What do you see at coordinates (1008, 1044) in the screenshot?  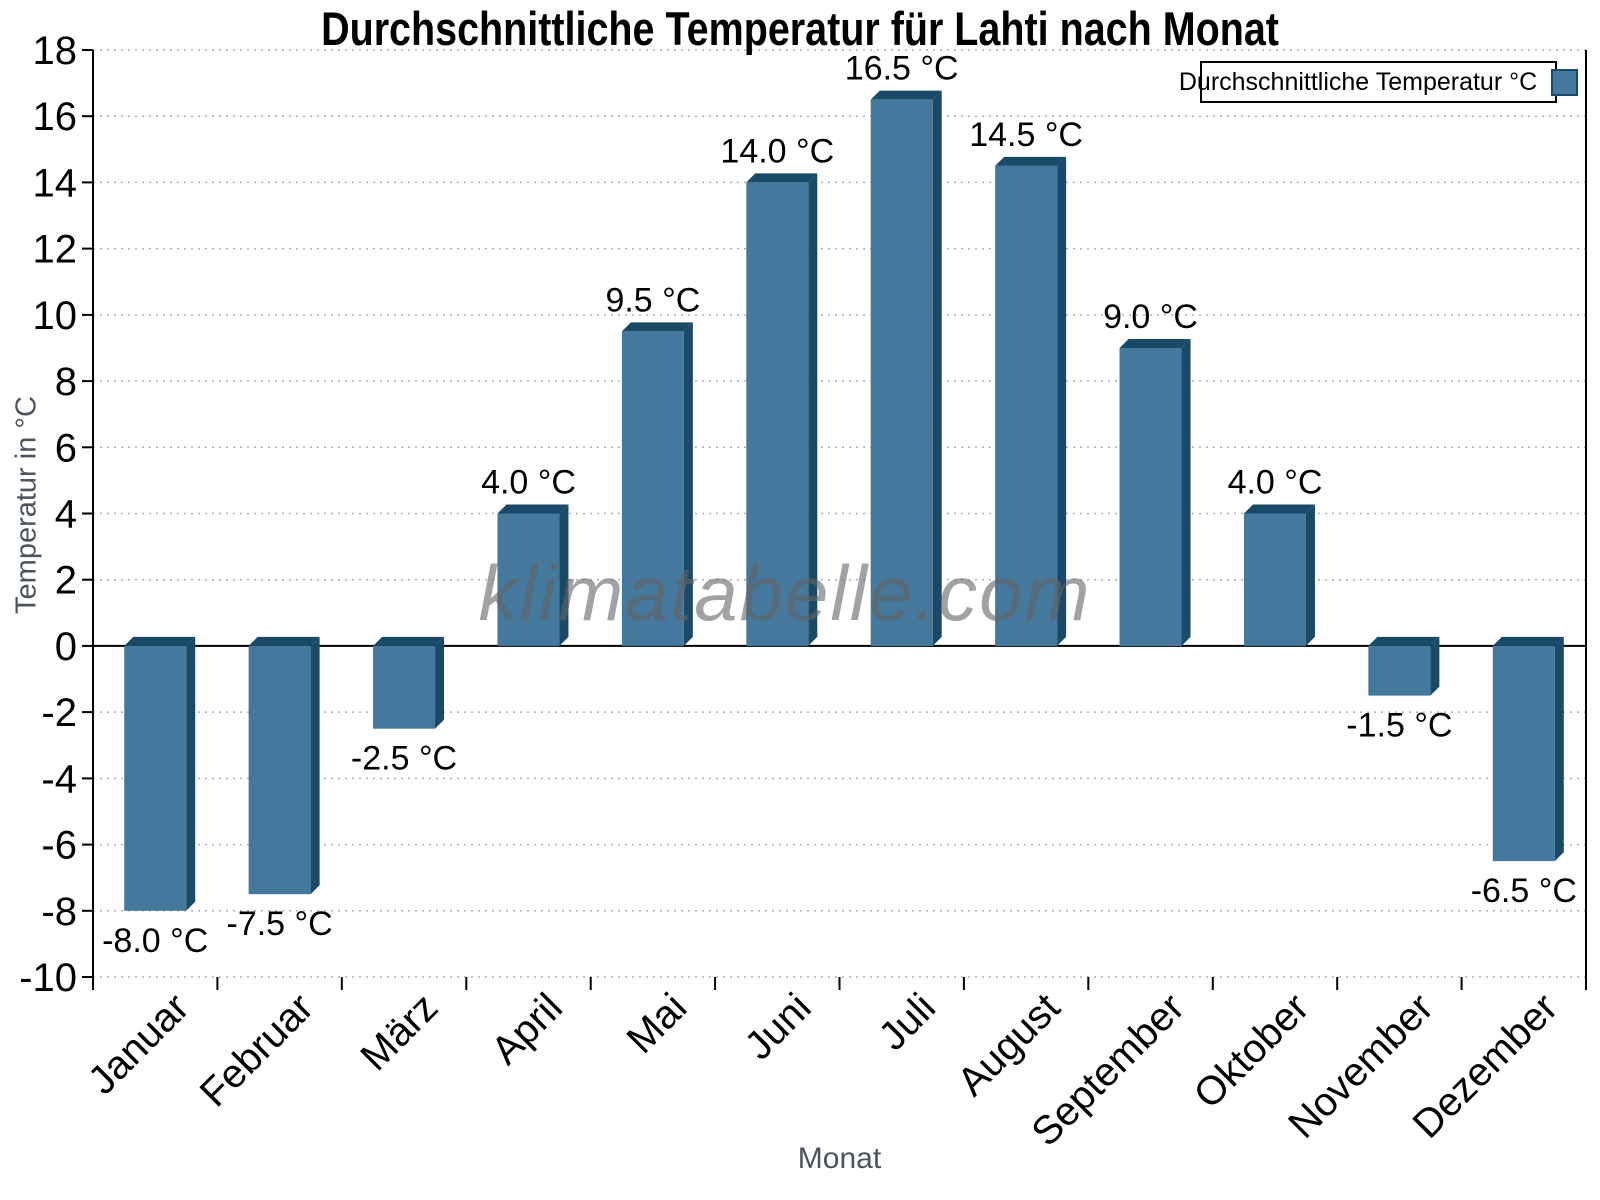 I see `x-tick-label: August` at bounding box center [1008, 1044].